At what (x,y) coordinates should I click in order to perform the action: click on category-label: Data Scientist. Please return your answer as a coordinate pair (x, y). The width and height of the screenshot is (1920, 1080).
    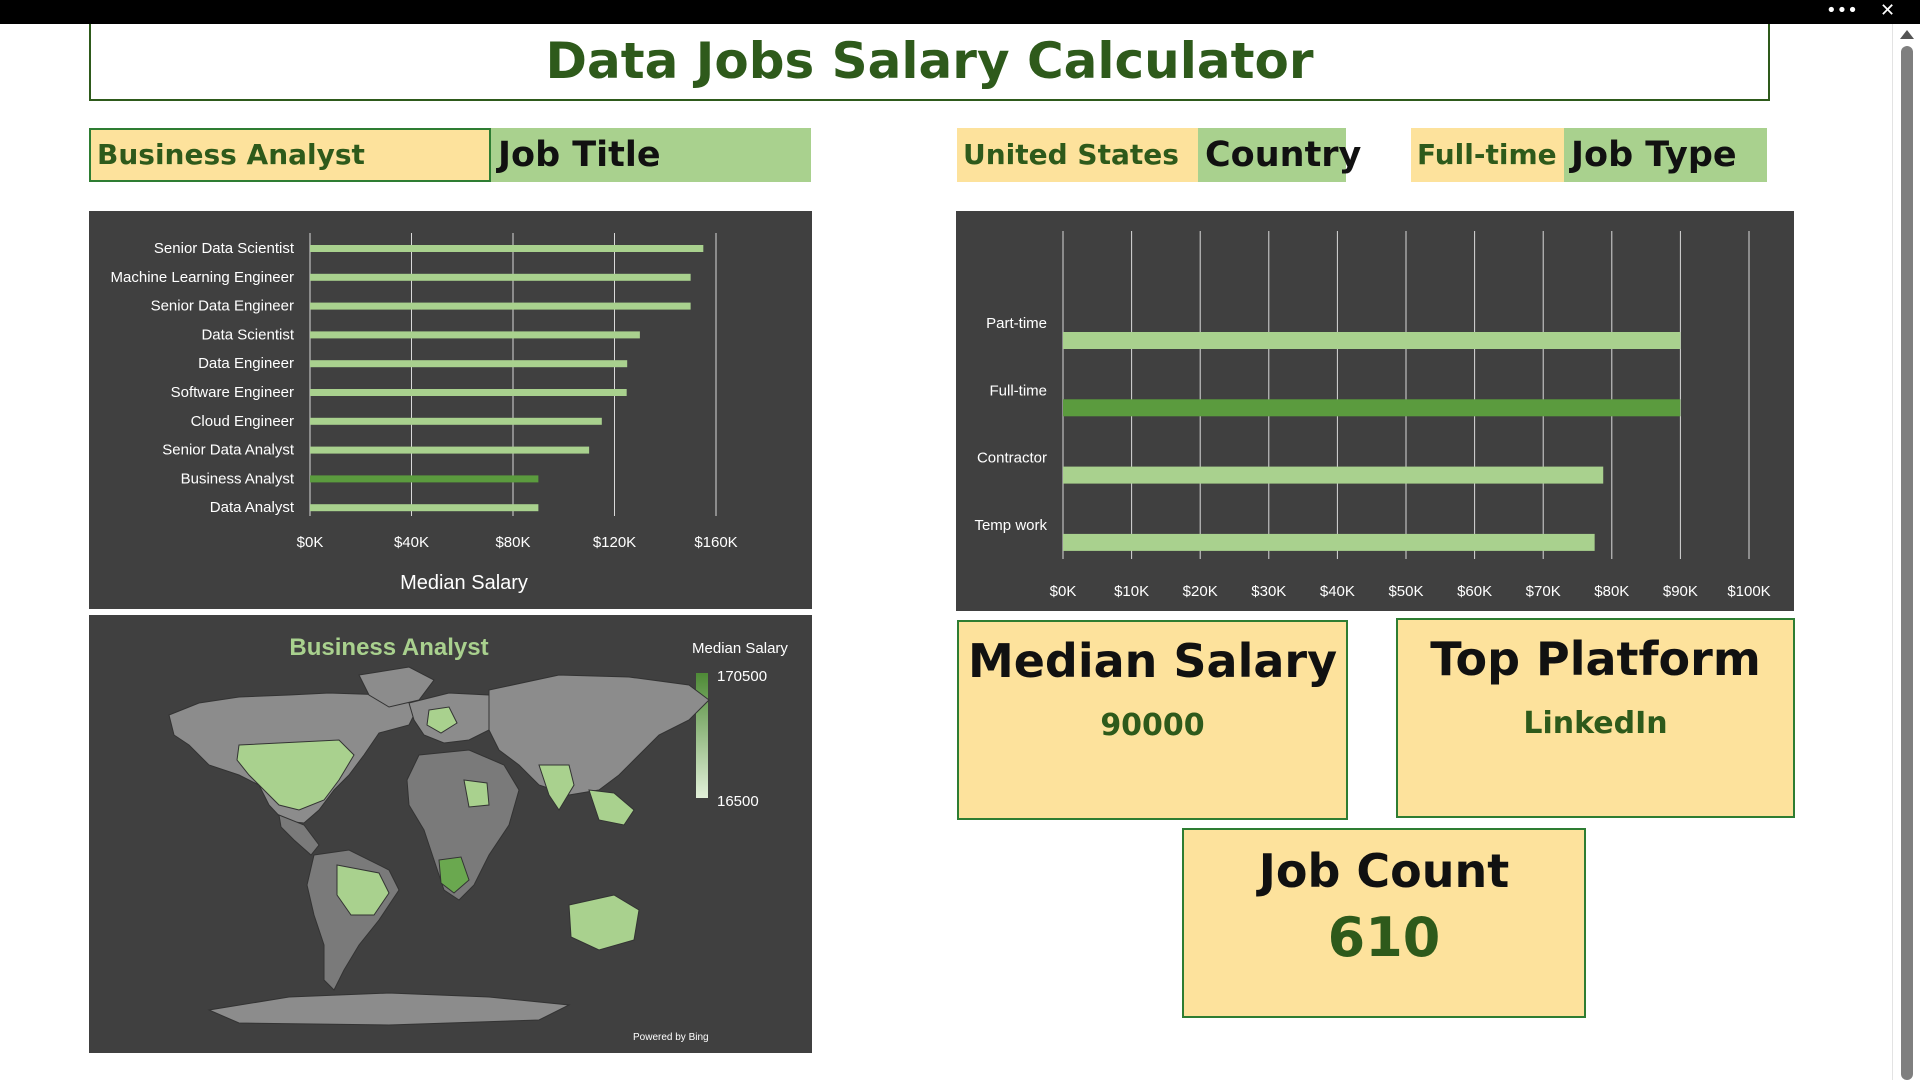
    Looking at the image, I should click on (247, 334).